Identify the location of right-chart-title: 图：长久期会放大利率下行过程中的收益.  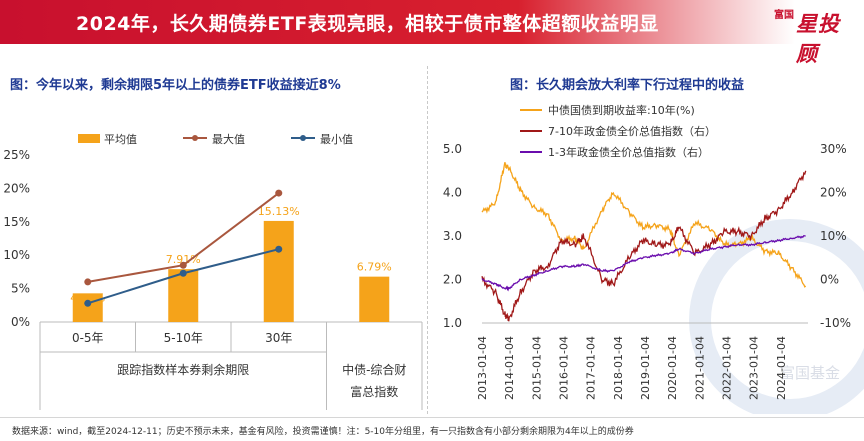
(627, 85).